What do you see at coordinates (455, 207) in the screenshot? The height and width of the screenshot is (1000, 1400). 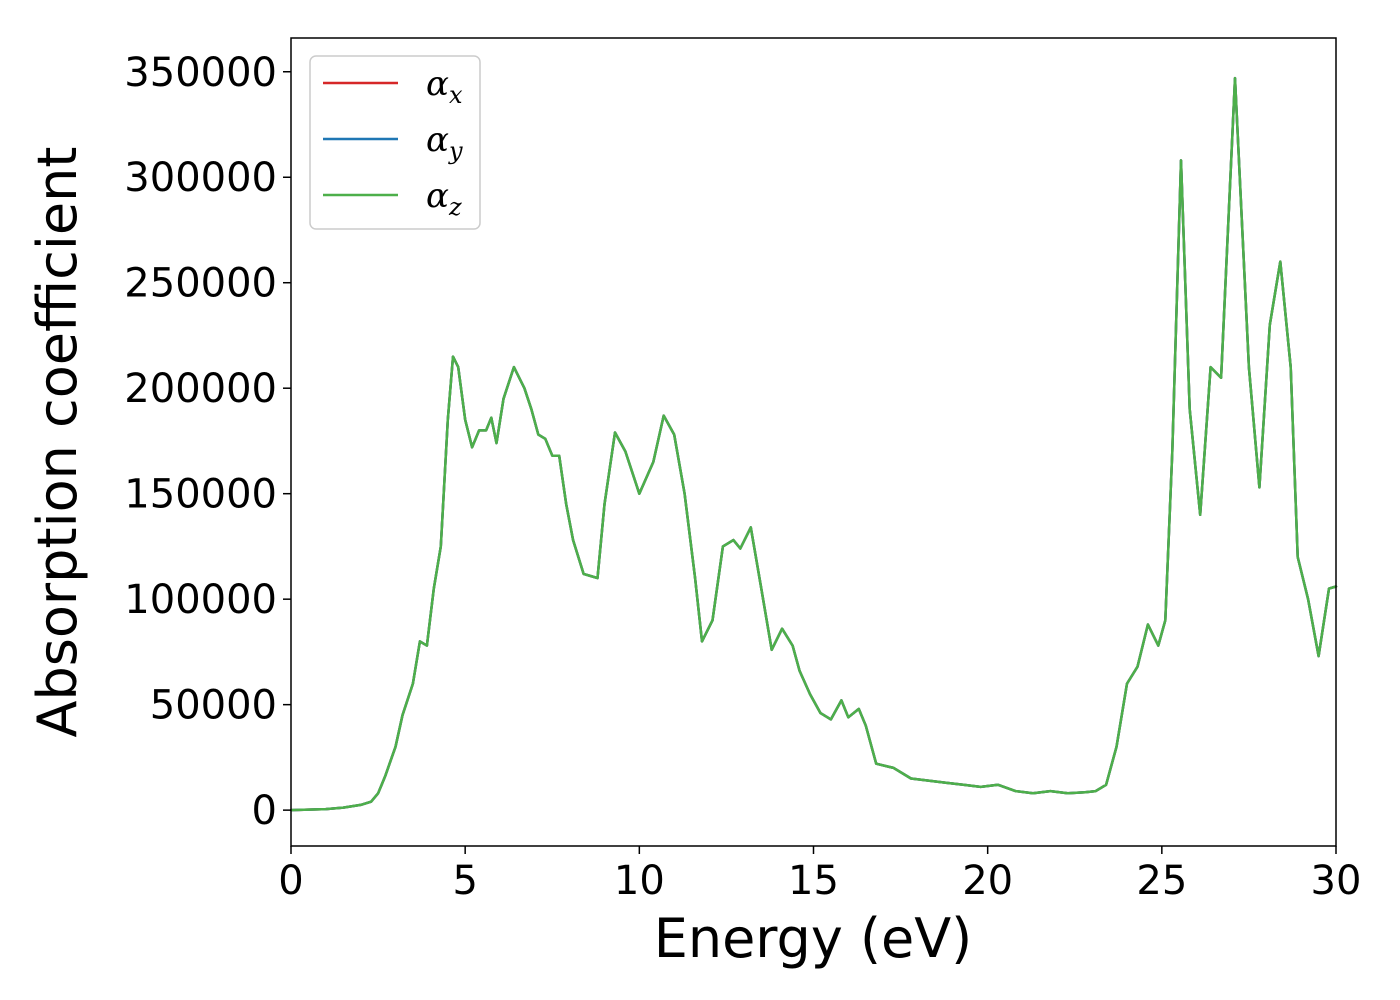 I see `legend-subscript: z` at bounding box center [455, 207].